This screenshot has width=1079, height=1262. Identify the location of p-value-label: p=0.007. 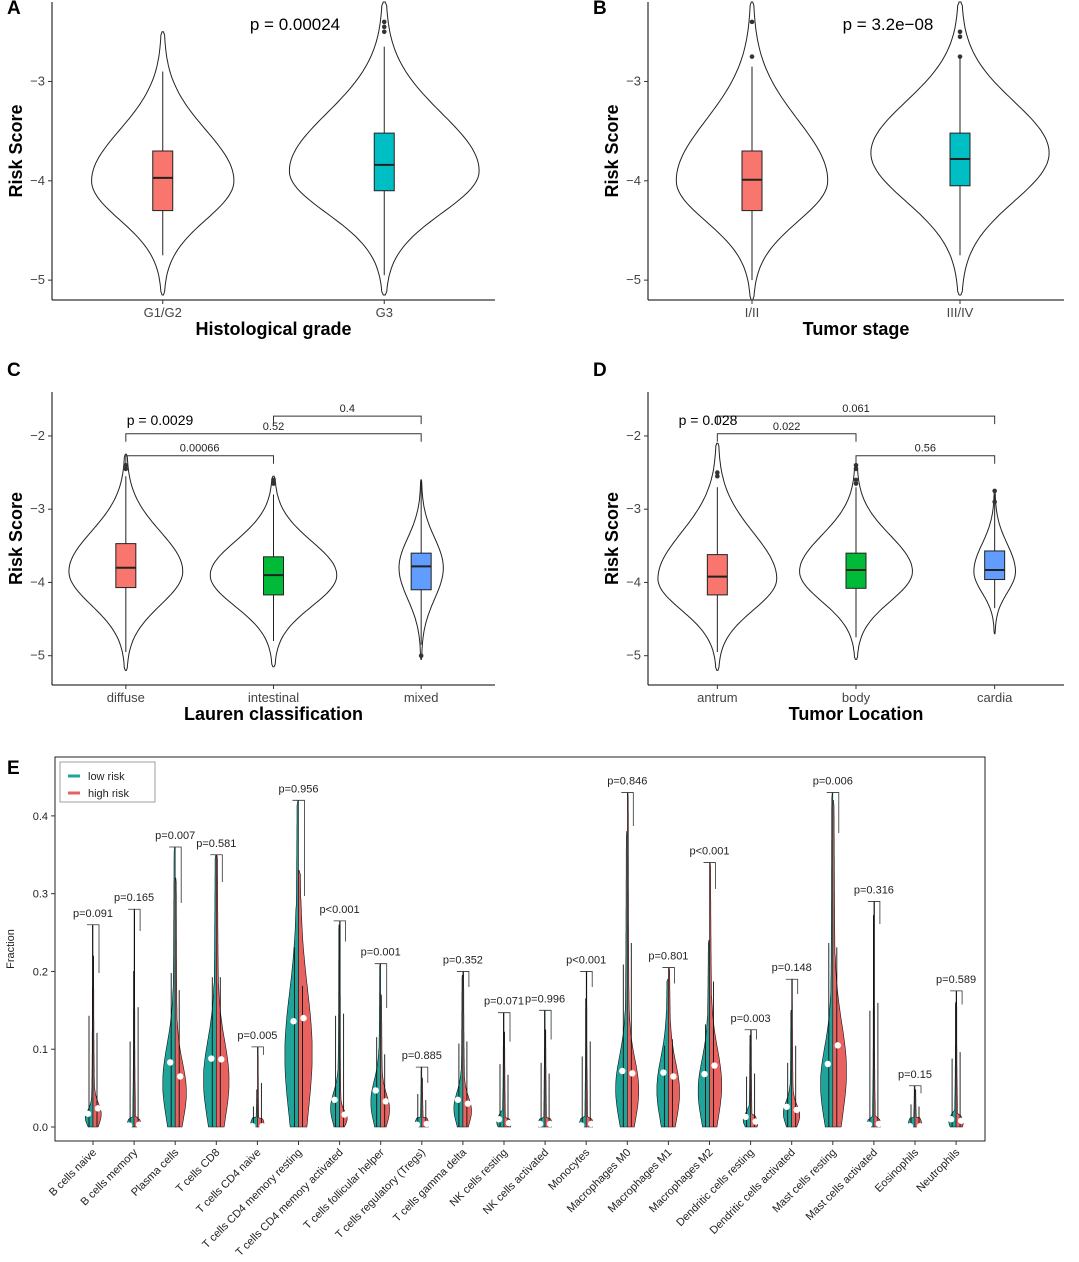
(175, 836).